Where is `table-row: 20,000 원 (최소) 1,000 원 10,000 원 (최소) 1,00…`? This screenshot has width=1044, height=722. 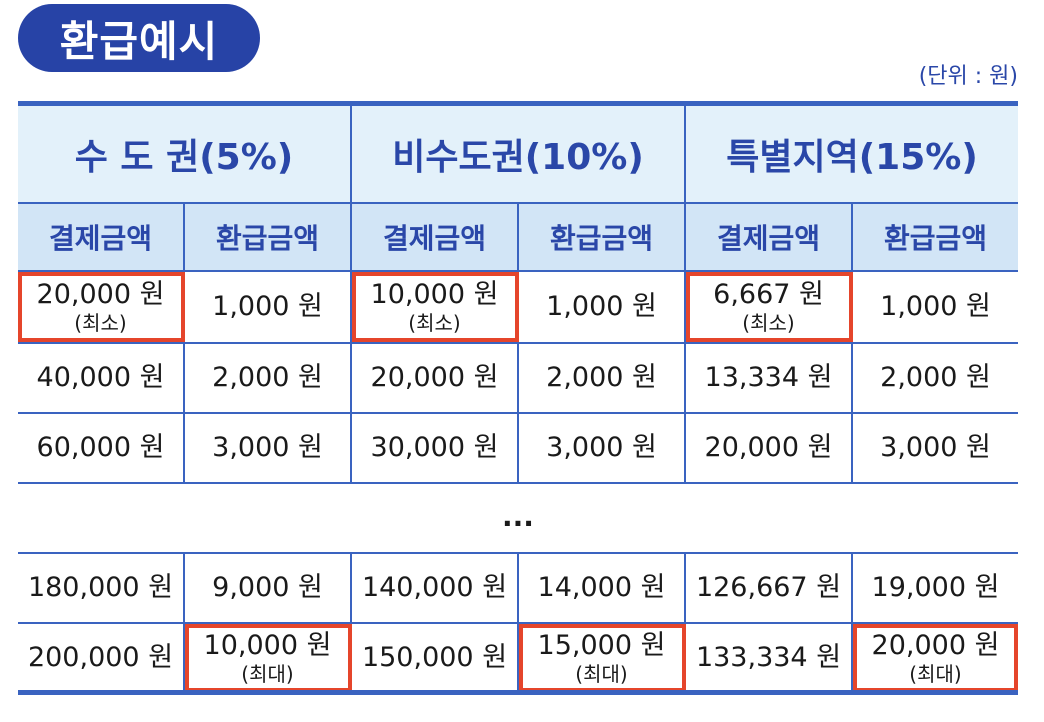
table-row: 20,000 원 (최소) 1,000 원 10,000 원 (최소) 1,00… is located at coordinates (518, 308).